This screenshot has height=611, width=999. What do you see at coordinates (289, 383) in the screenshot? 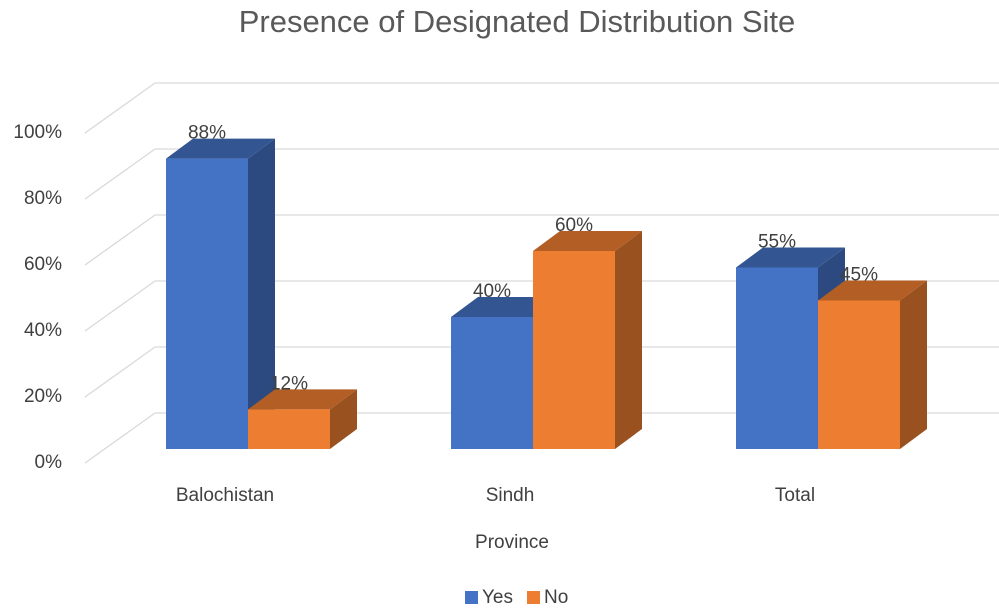
I see `data-label: 12%` at bounding box center [289, 383].